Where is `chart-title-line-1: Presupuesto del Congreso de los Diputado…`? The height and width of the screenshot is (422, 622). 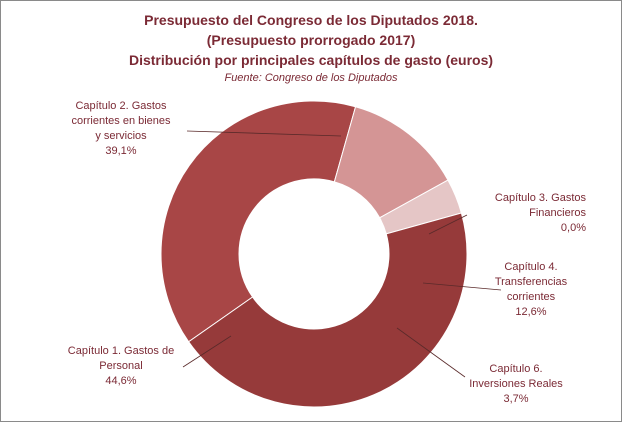
chart-title-line-1: Presupuesto del Congreso de los Diputado… is located at coordinates (311, 20).